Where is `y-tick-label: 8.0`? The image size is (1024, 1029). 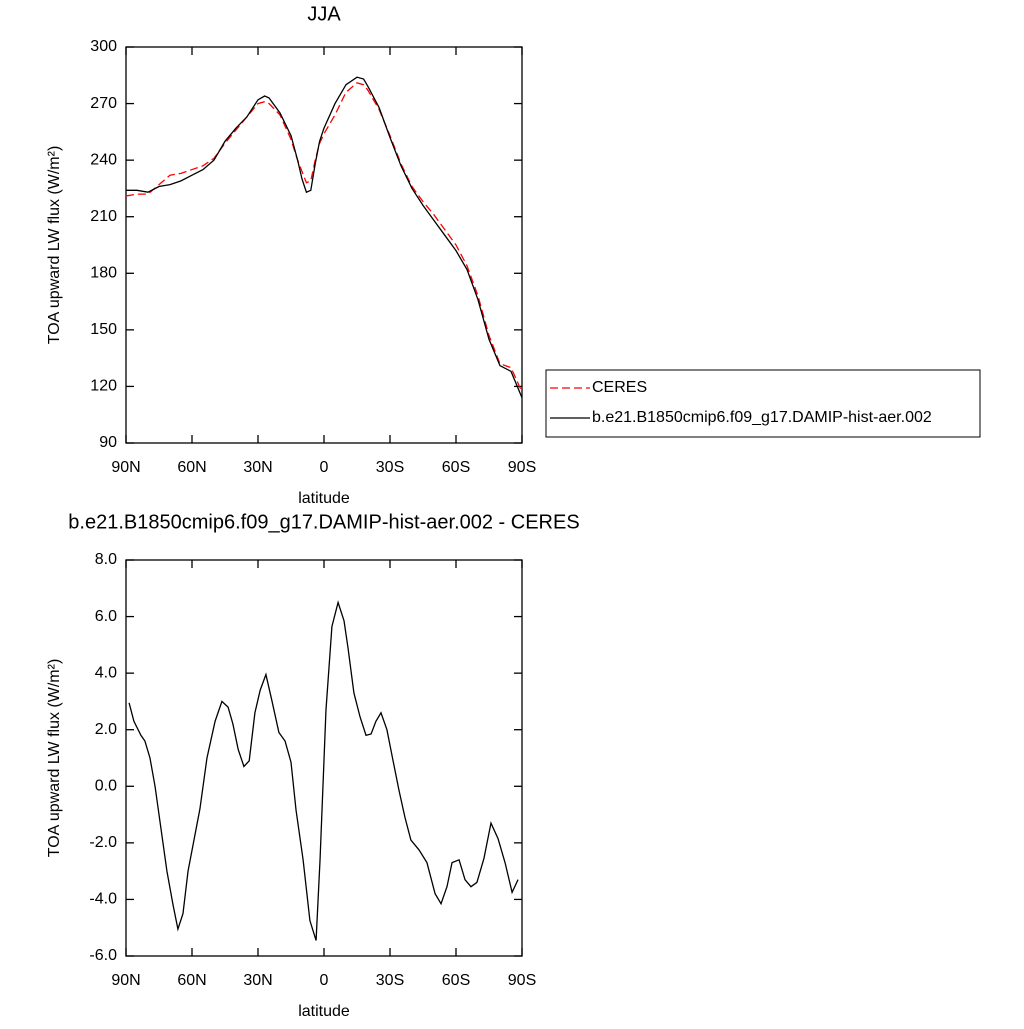
y-tick-label: 8.0 is located at coordinates (106, 559).